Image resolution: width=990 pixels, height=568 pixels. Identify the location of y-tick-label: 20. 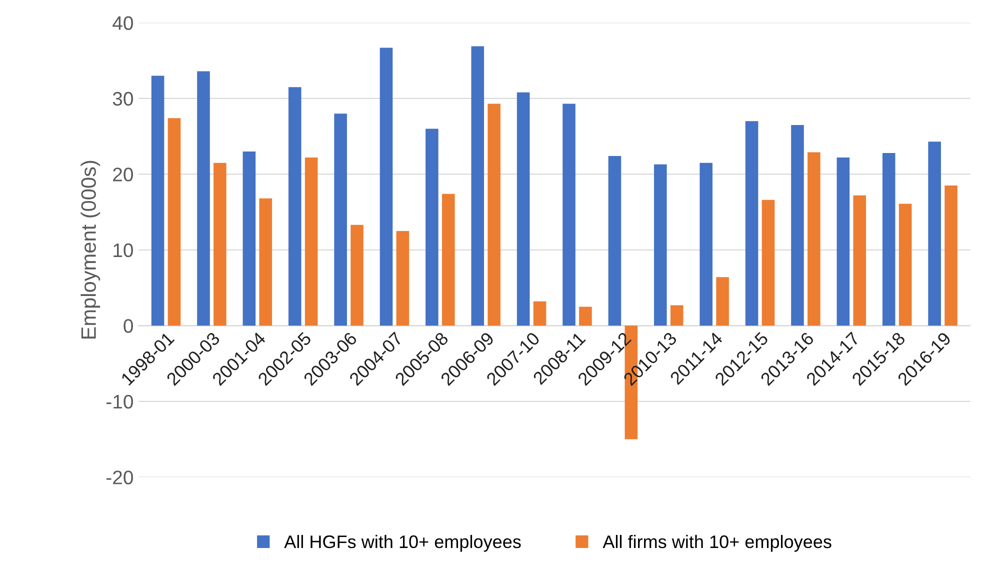
(123, 175).